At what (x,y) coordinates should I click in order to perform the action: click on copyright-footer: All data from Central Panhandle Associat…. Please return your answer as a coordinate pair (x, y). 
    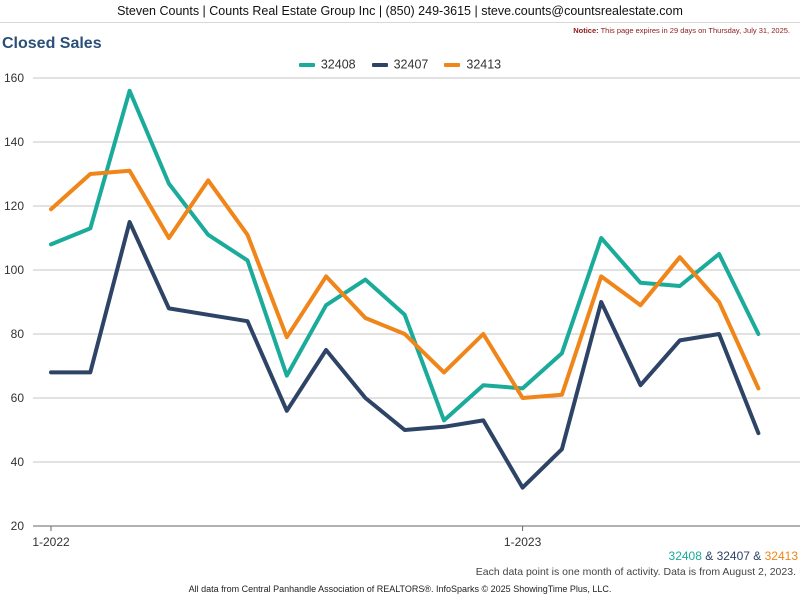
    Looking at the image, I should click on (400, 589).